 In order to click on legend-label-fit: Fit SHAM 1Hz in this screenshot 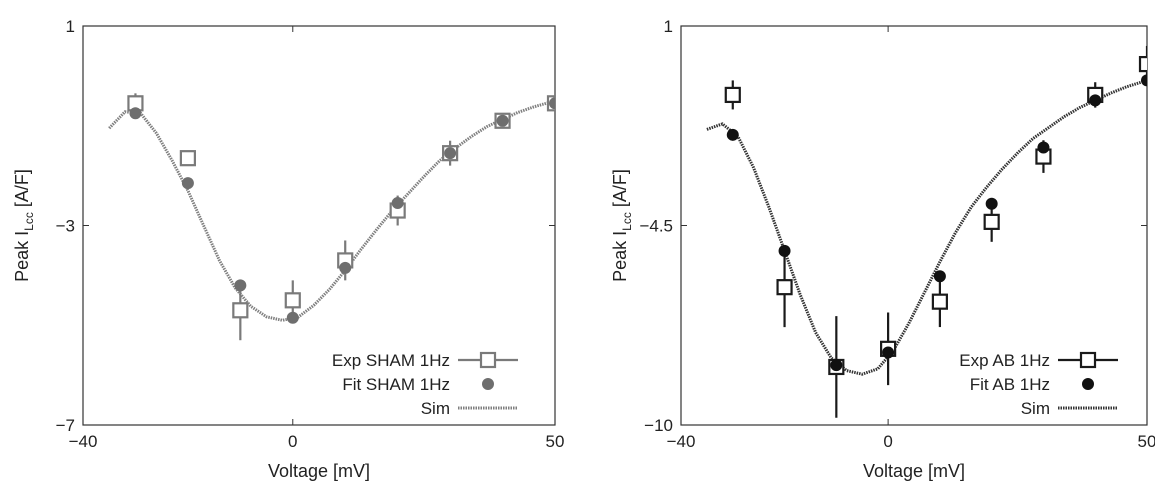, I will do `click(396, 384)`.